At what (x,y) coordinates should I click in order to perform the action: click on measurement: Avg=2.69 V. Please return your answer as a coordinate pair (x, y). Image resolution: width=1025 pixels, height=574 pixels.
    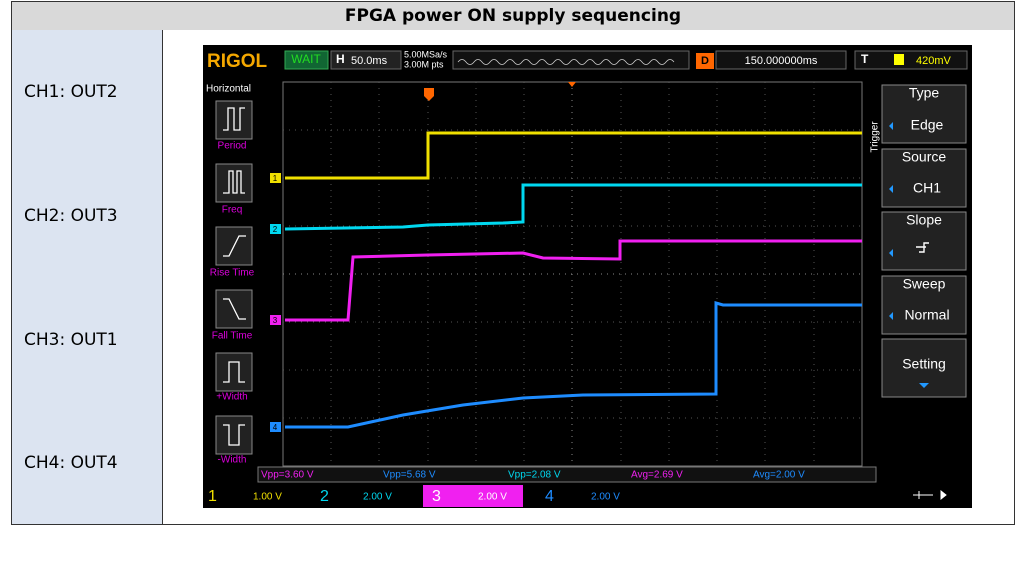
    Looking at the image, I should click on (657, 475).